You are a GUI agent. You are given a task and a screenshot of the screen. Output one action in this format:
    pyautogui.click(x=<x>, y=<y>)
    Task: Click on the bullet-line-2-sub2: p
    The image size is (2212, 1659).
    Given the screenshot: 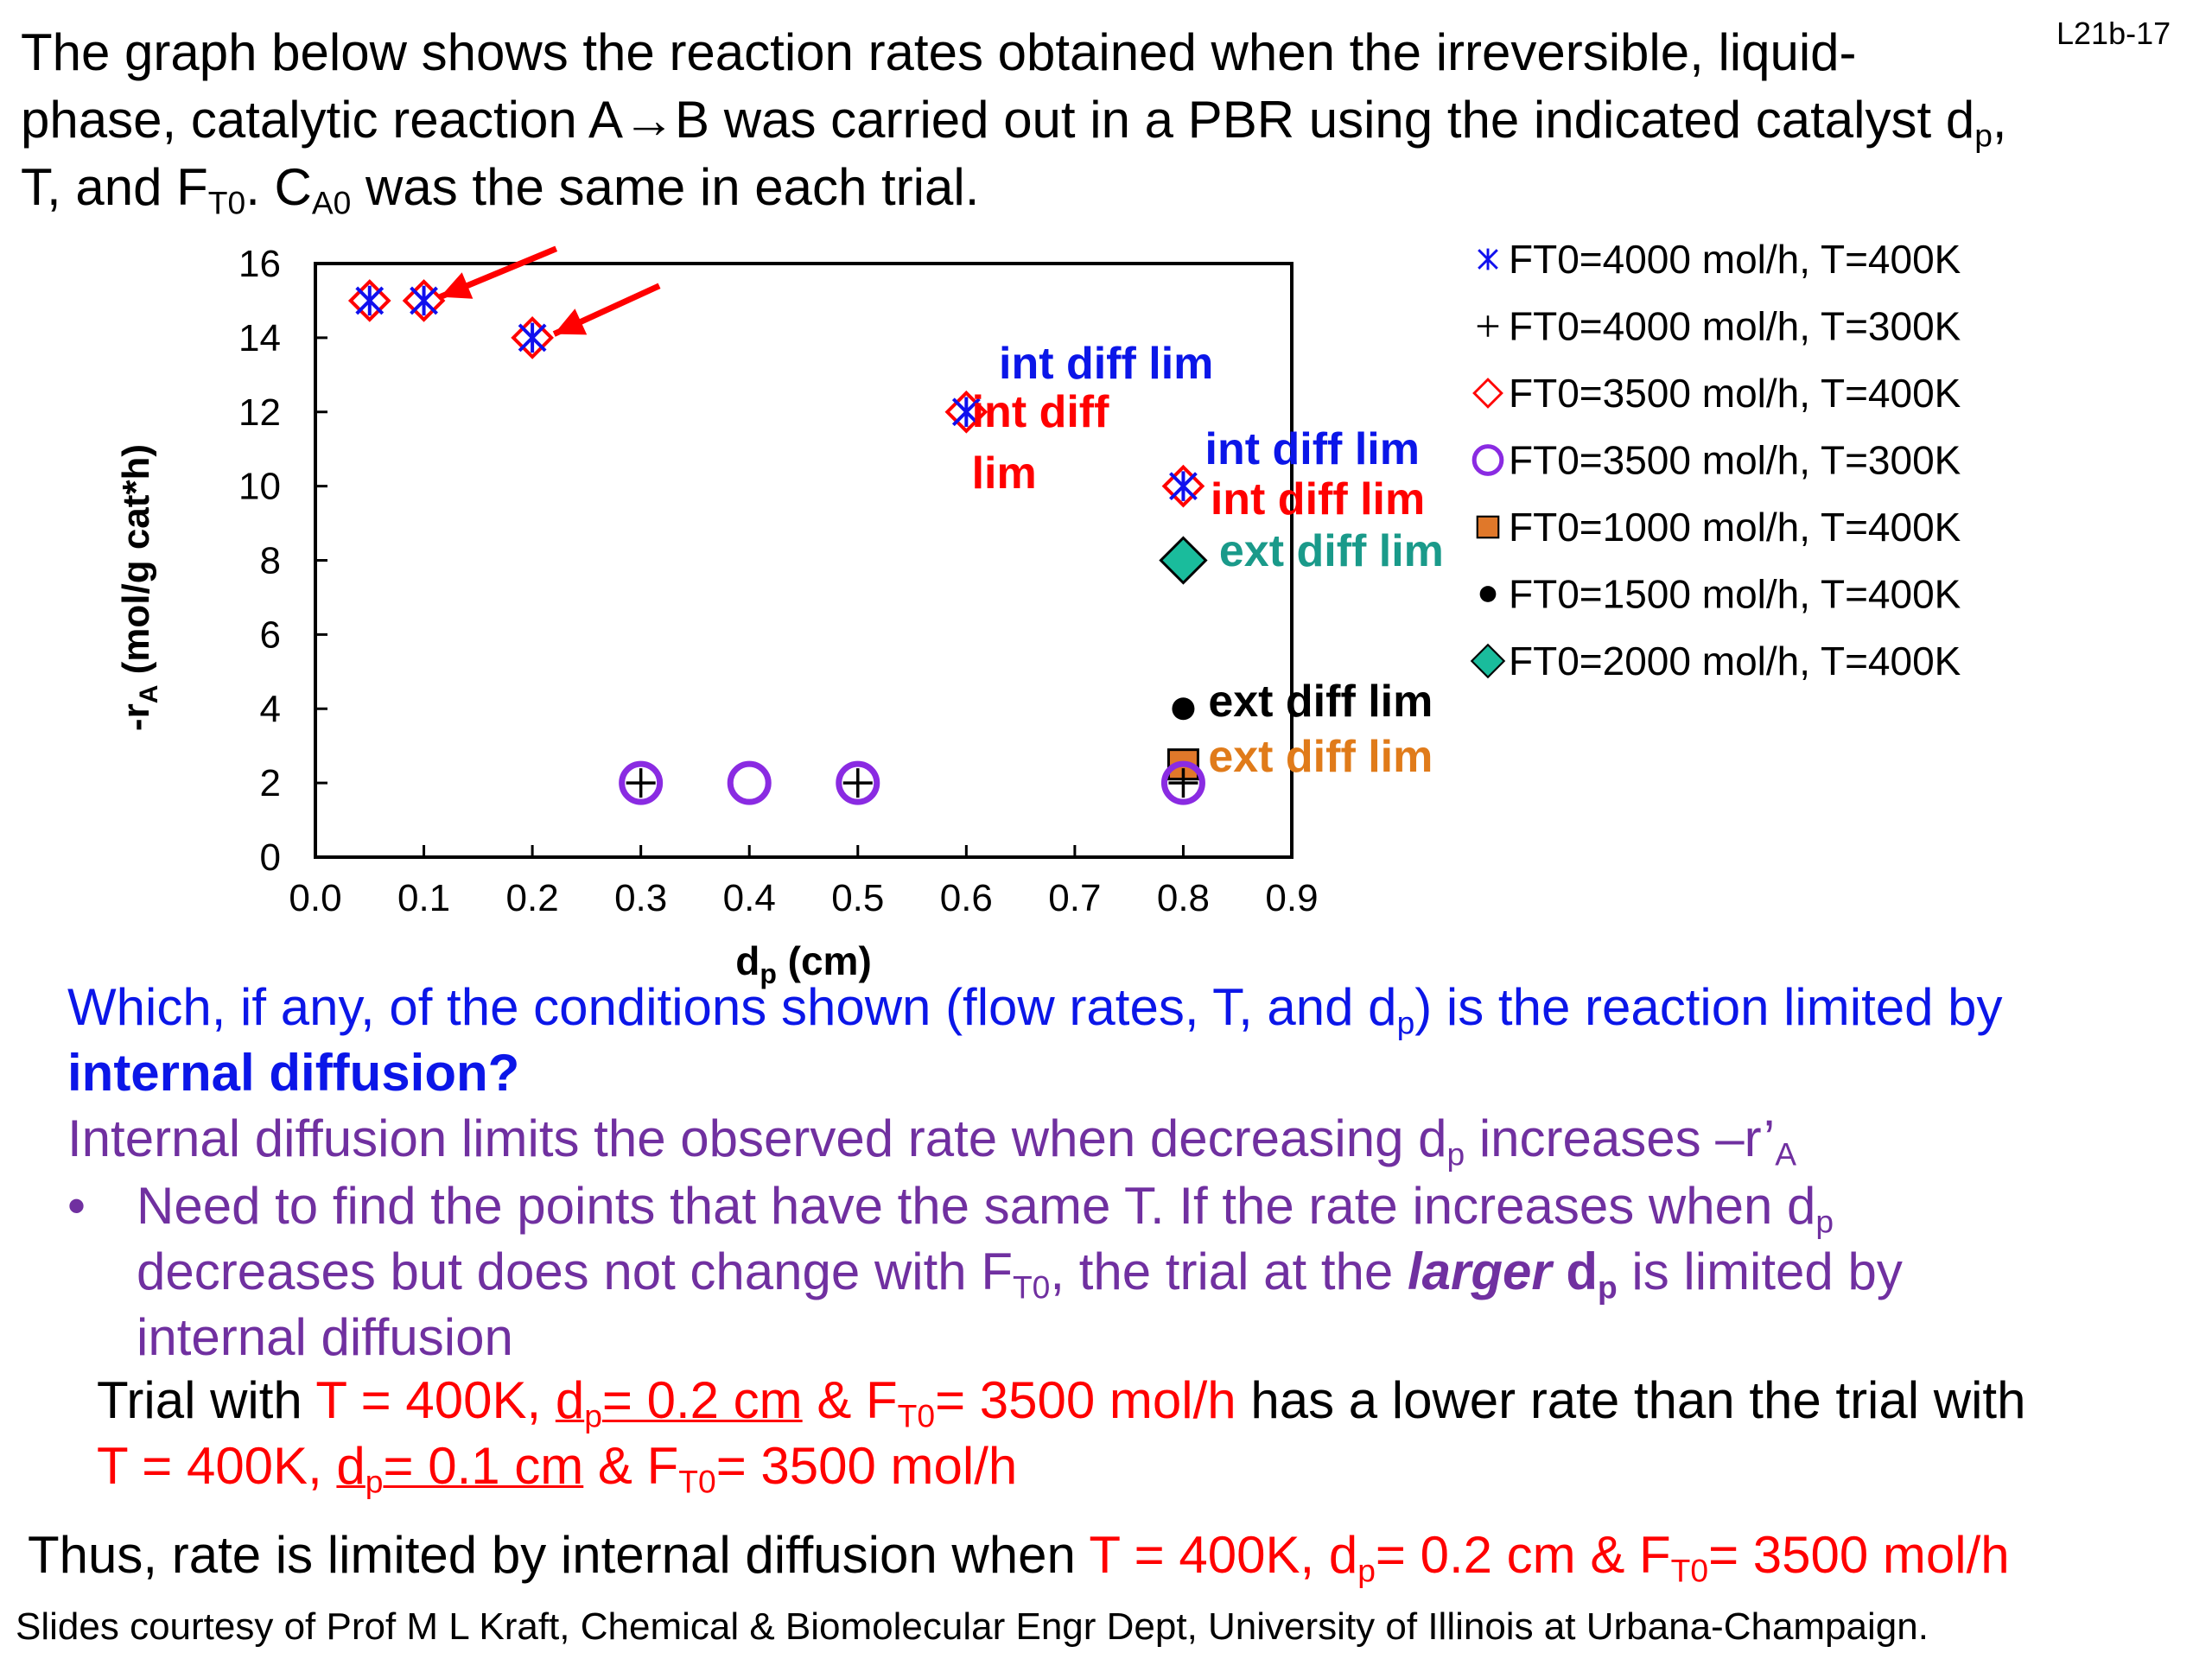 What is the action you would take?
    pyautogui.click(x=1608, y=1287)
    